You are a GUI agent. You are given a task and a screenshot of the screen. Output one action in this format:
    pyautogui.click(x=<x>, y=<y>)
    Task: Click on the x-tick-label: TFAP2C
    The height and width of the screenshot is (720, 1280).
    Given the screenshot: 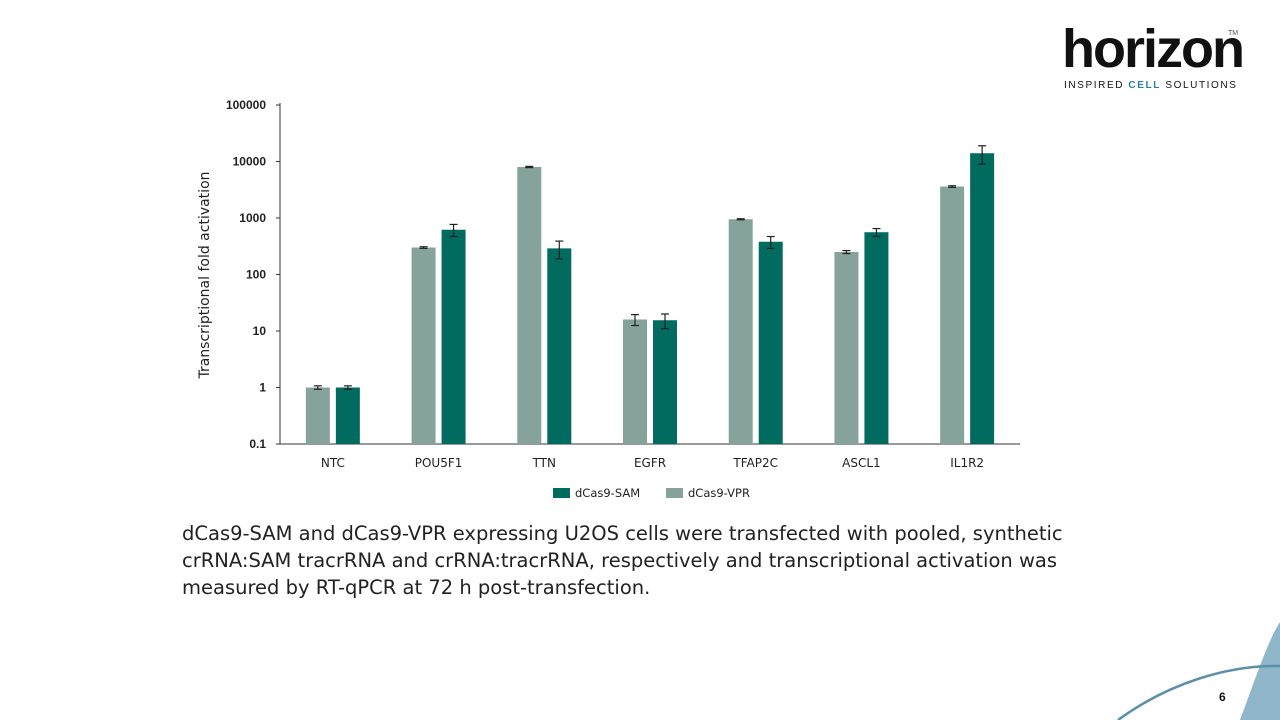 What is the action you would take?
    pyautogui.click(x=755, y=463)
    